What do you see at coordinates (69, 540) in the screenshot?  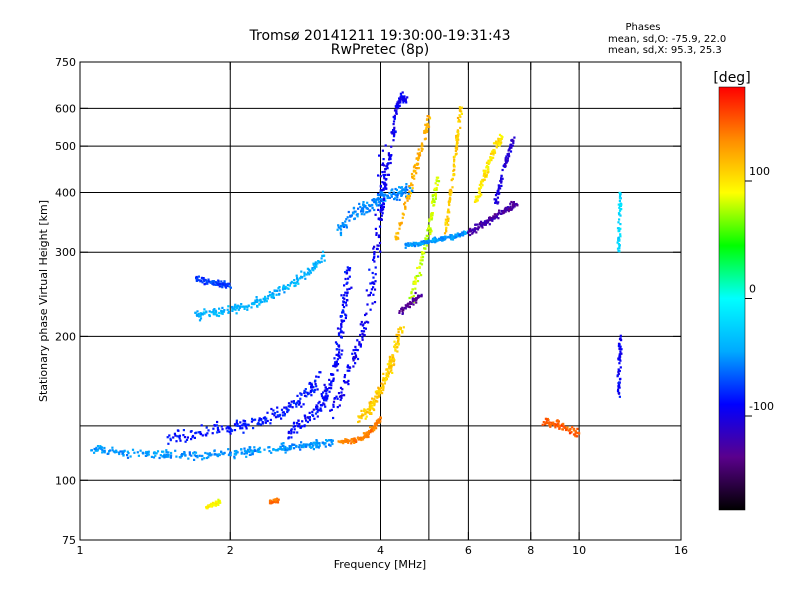 I see `y-tick-label: 75` at bounding box center [69, 540].